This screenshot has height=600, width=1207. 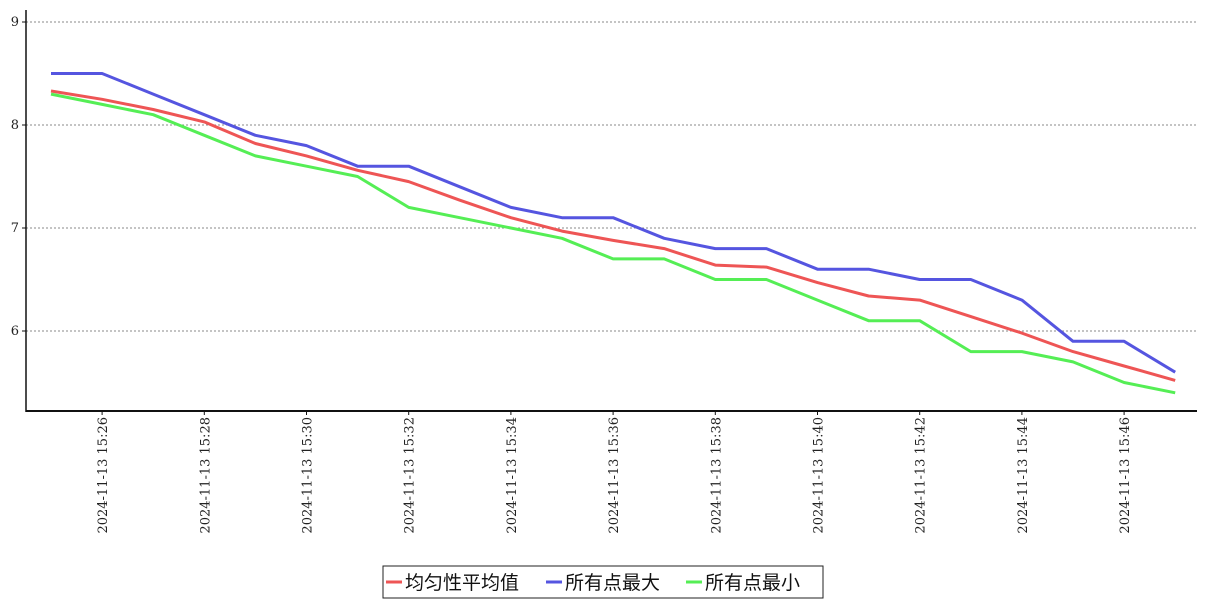 I want to click on legend: 均匀性平均值 所有点最大 所有点最小, so click(x=603, y=582).